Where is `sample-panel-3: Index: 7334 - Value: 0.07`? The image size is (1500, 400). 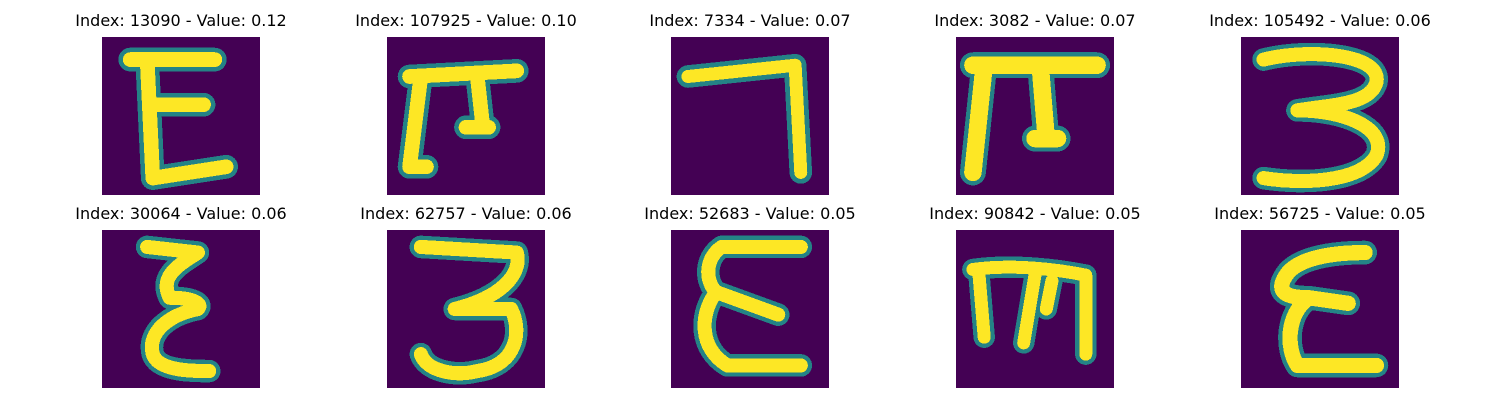 sample-panel-3: Index: 7334 - Value: 0.07 is located at coordinates (750, 104).